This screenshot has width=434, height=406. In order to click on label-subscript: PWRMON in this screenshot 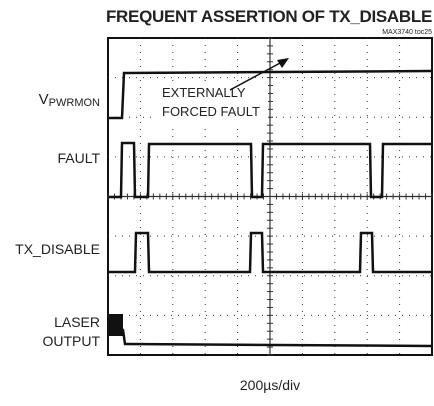, I will do `click(74, 103)`.